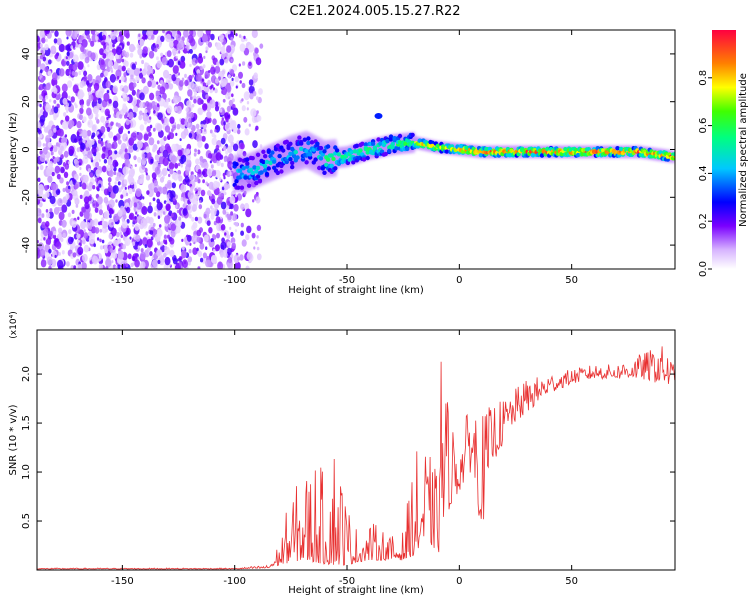 The height and width of the screenshot is (600, 750). I want to click on x-tick-label: 0, so click(459, 581).